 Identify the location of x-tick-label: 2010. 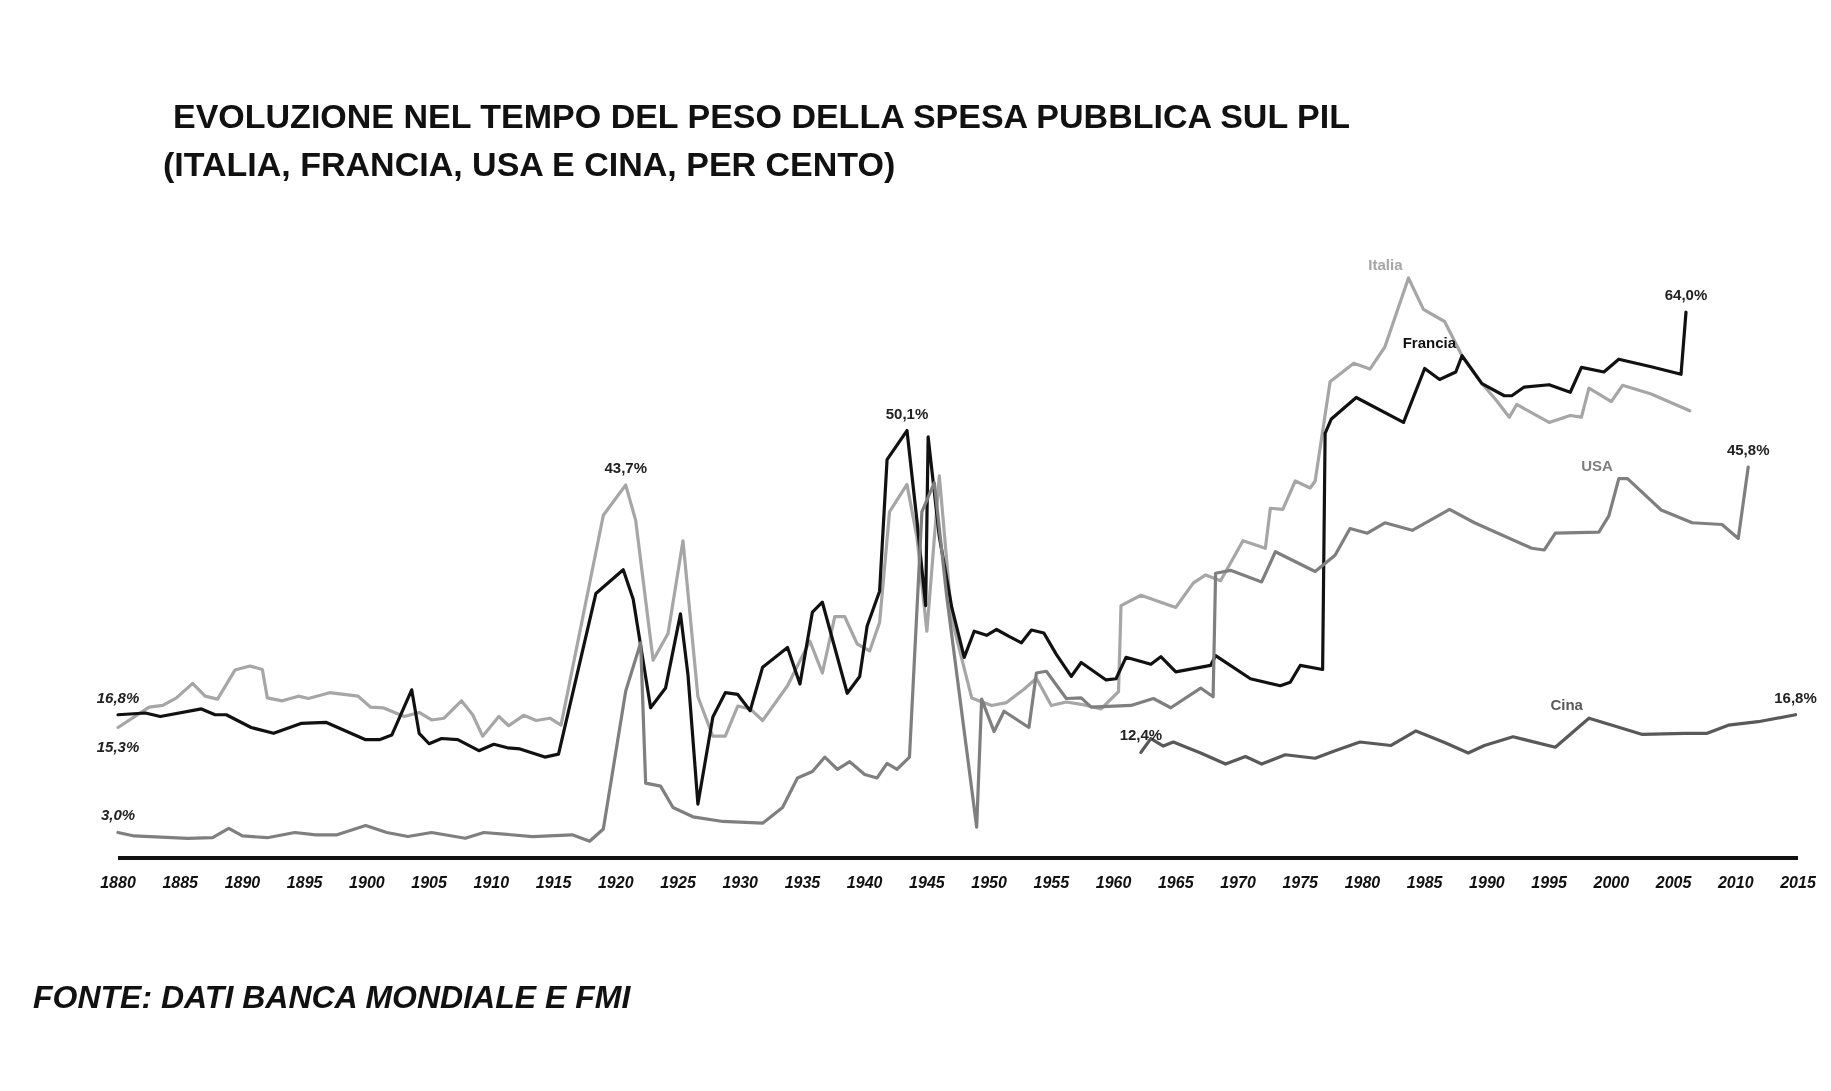
(1735, 882).